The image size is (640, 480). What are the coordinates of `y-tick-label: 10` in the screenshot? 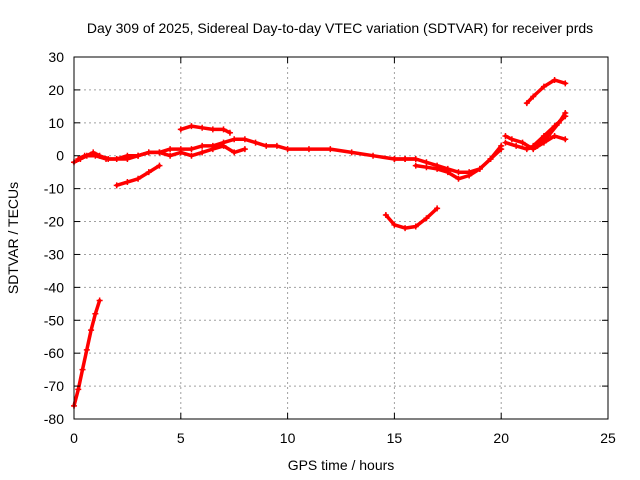 It's located at (56, 123).